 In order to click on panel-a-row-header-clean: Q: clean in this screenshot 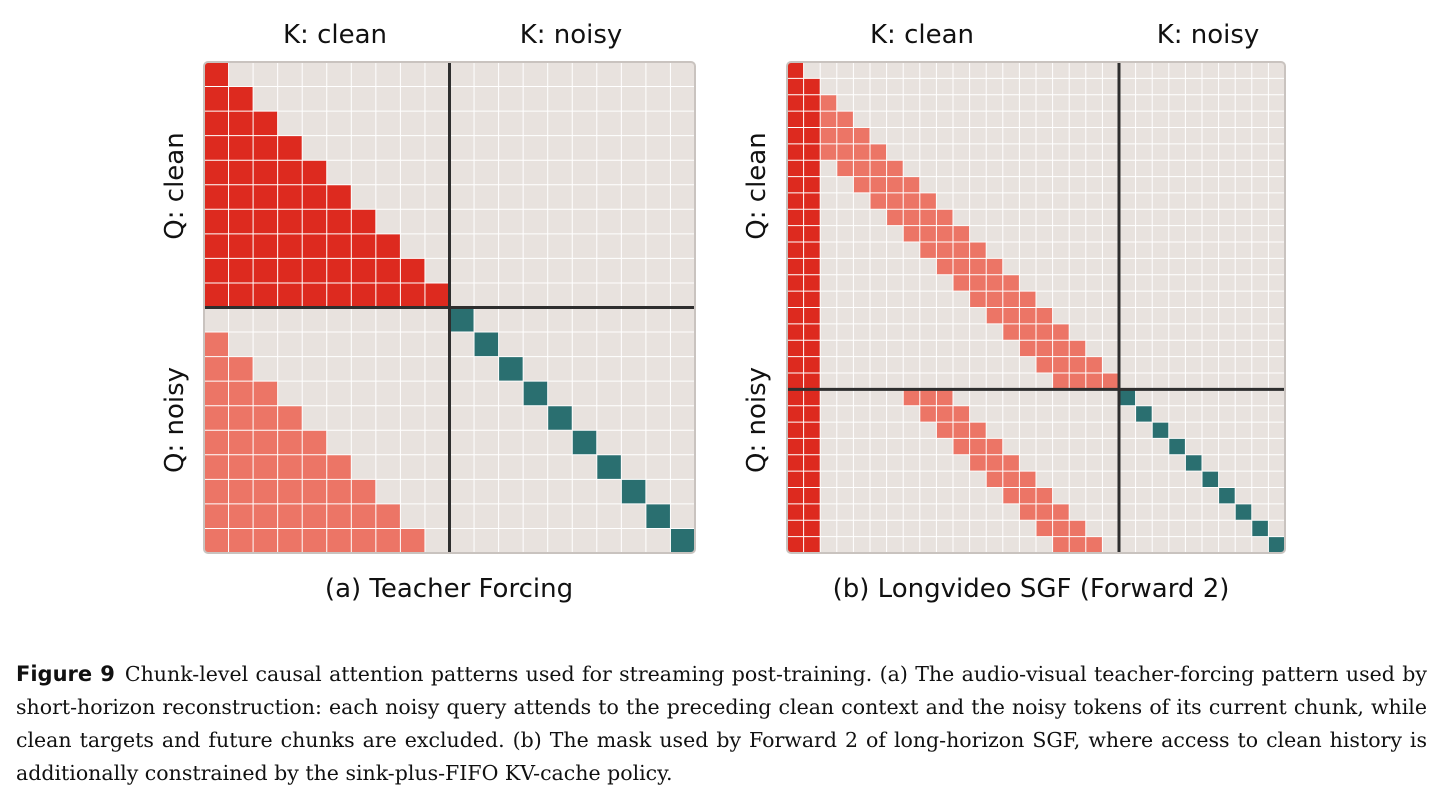, I will do `click(175, 186)`.